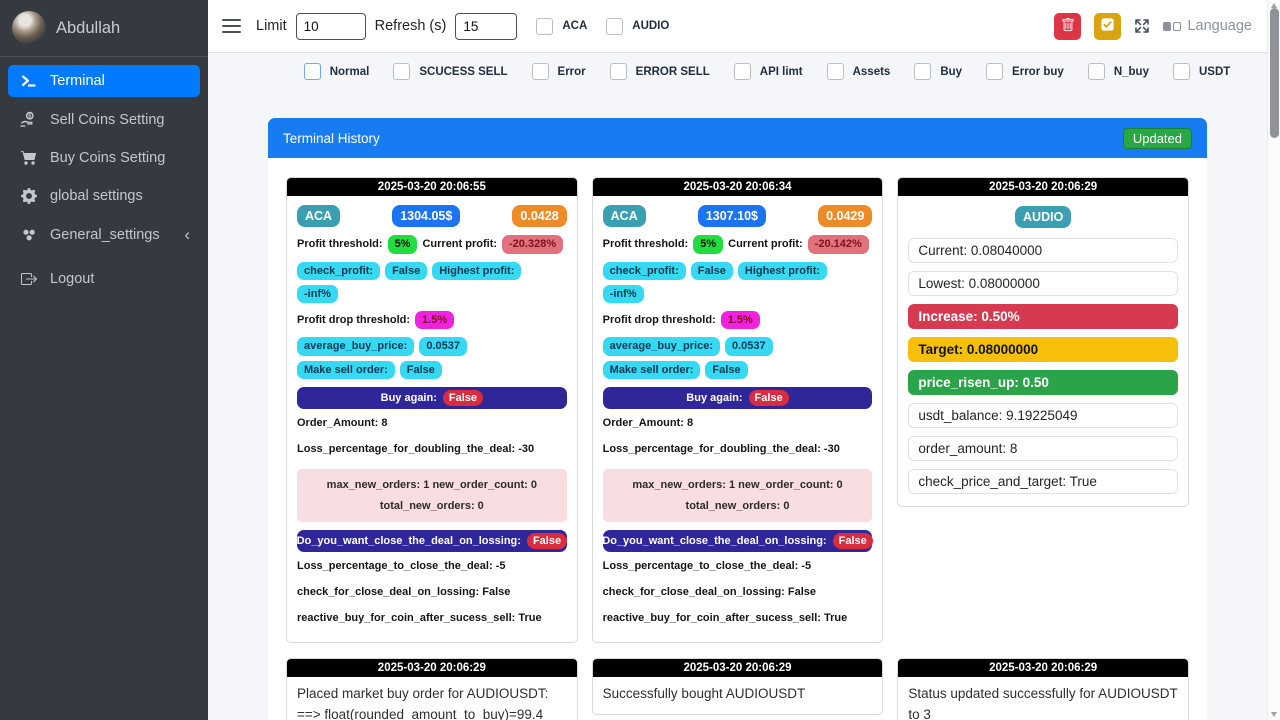 The width and height of the screenshot is (1280, 720). Describe the element at coordinates (1274, 714) in the screenshot. I see `scroll-down-arrow` at that location.